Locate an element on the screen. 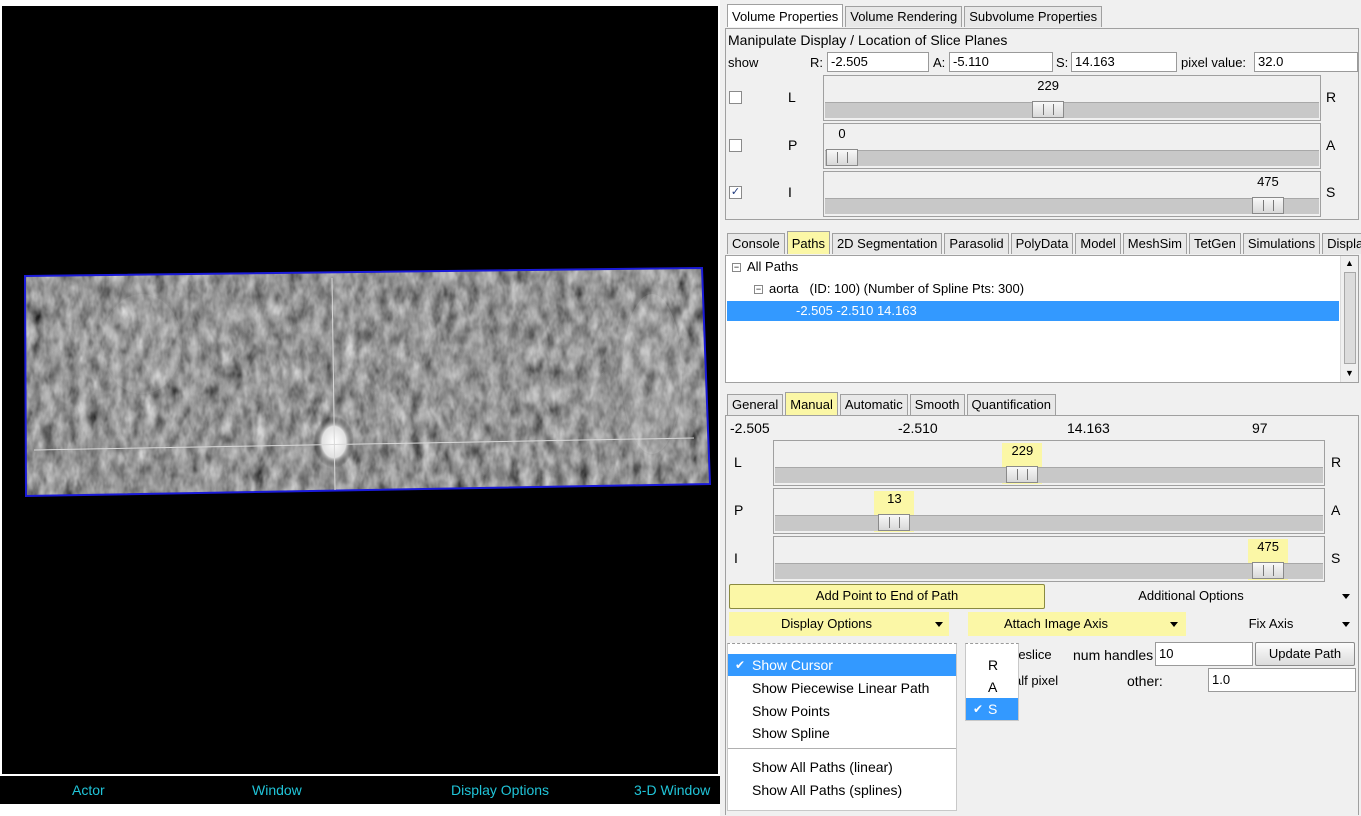 The image size is (1361, 816). tab-volume-rendering: Volume Rendering is located at coordinates (904, 16).